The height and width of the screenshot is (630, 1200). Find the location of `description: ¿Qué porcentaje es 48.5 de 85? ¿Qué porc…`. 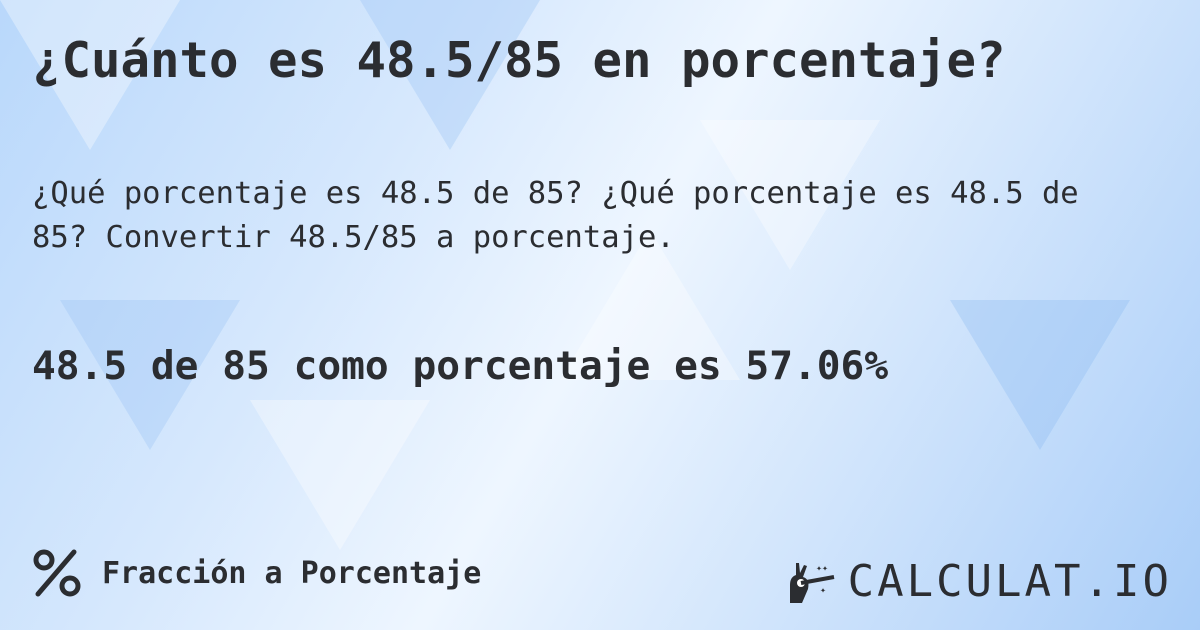

description: ¿Qué porcentaje es 48.5 de 85? ¿Qué porc… is located at coordinates (555, 215).